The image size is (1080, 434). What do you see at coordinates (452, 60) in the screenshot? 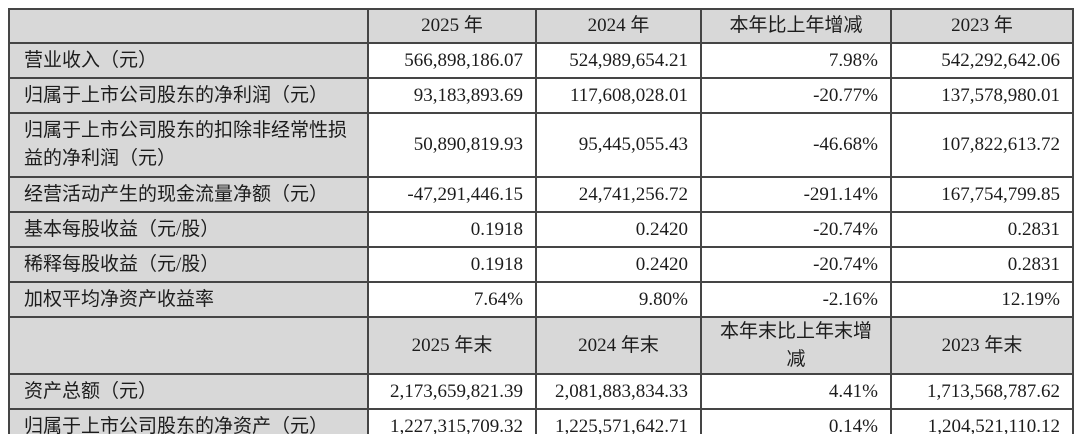
I see `cell-2025: 566,898,186.07` at bounding box center [452, 60].